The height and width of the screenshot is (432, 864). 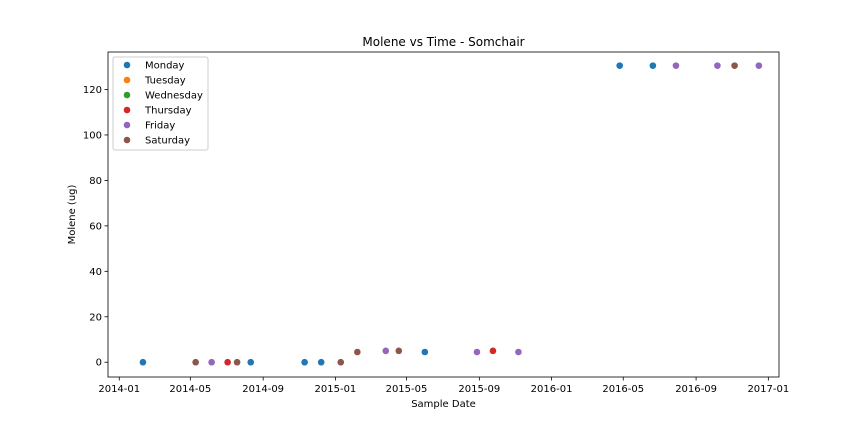 What do you see at coordinates (623, 389) in the screenshot?
I see `x-tick-label: 2016-05` at bounding box center [623, 389].